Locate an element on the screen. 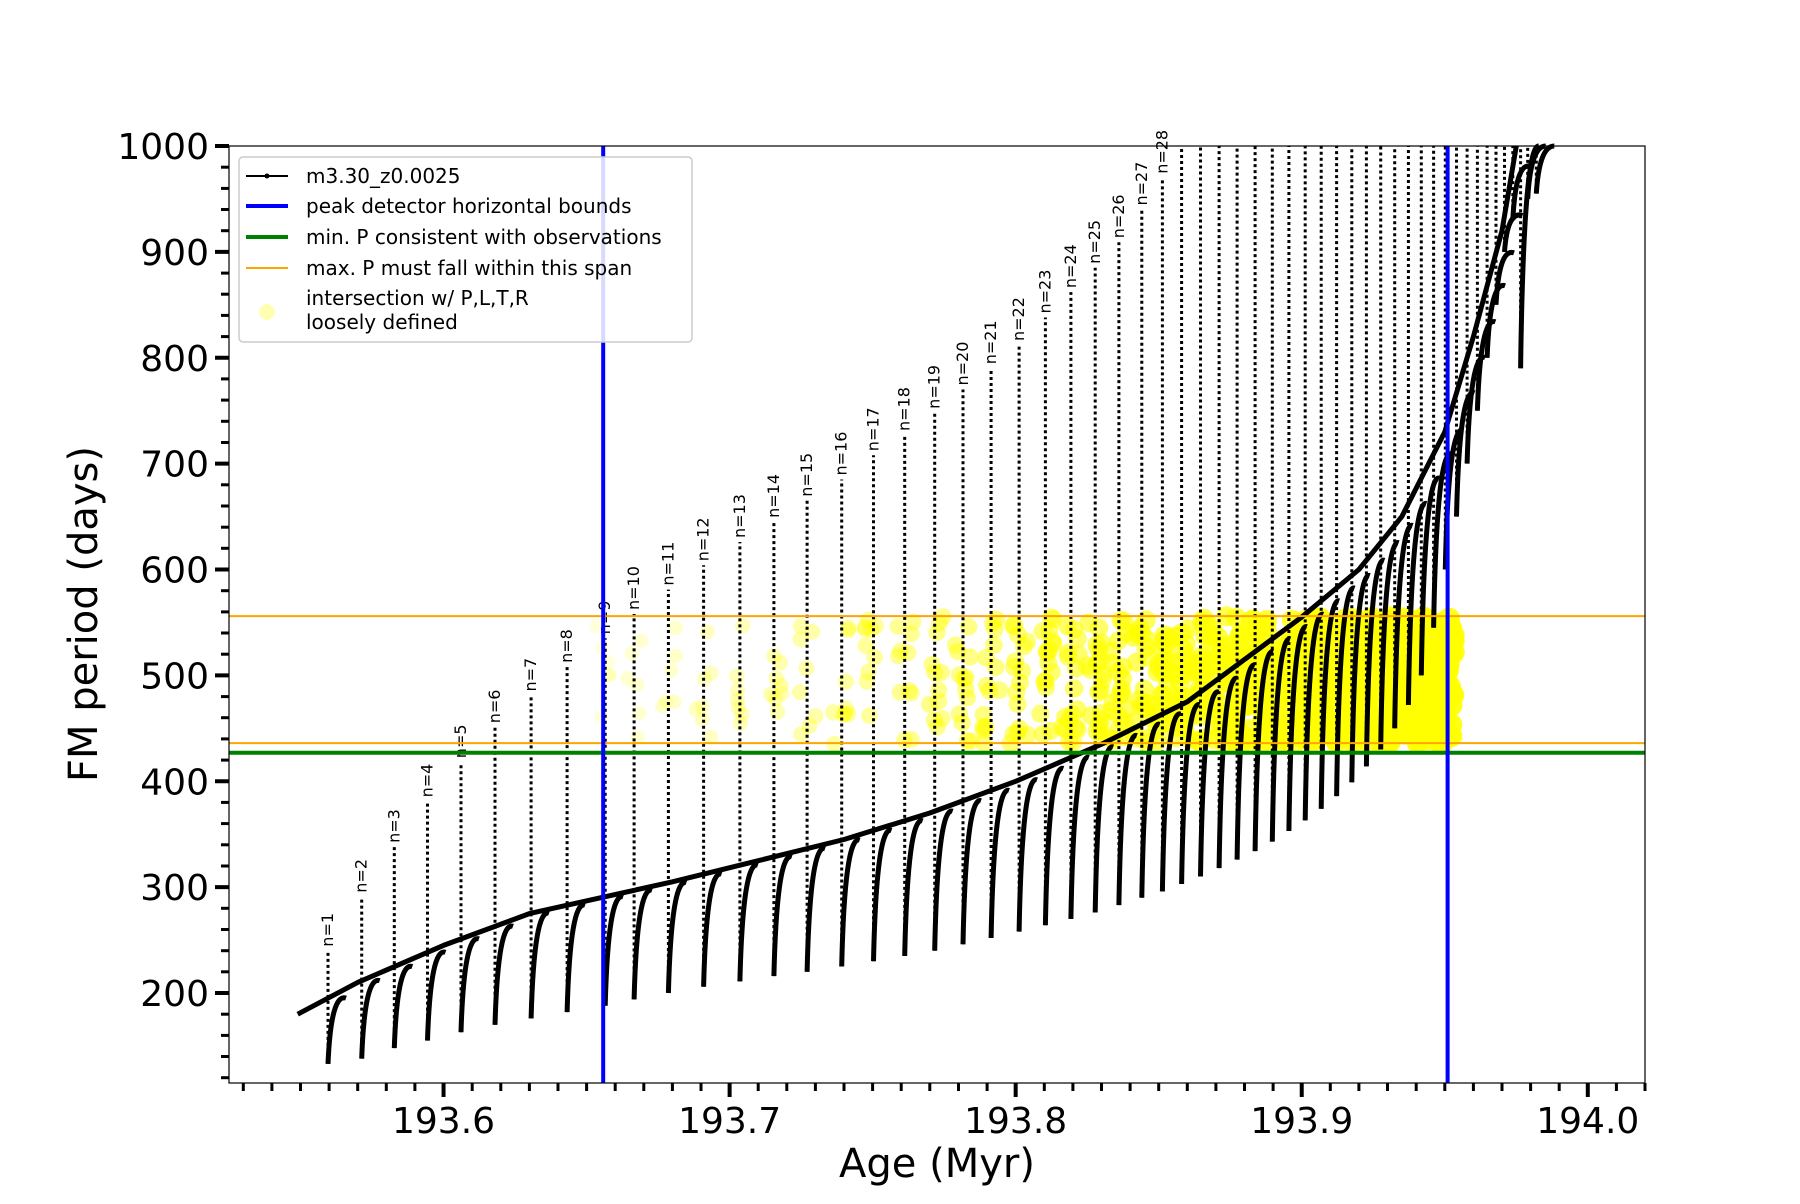 The width and height of the screenshot is (1800, 1204). pulse-label: n=4 is located at coordinates (427, 781).